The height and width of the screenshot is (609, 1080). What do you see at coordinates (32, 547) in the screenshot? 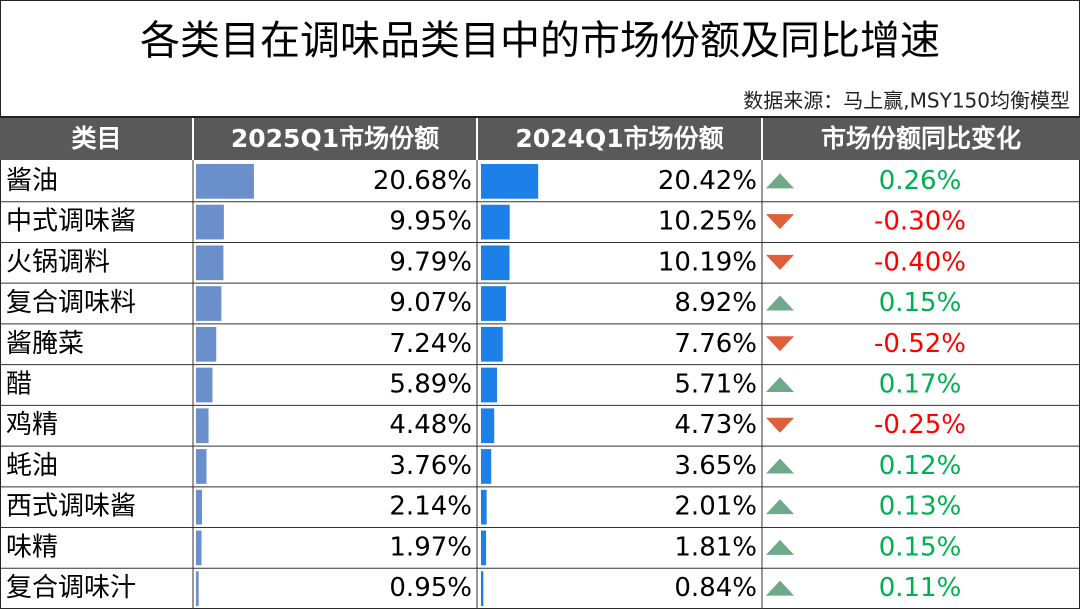
I see `category: 味精` at bounding box center [32, 547].